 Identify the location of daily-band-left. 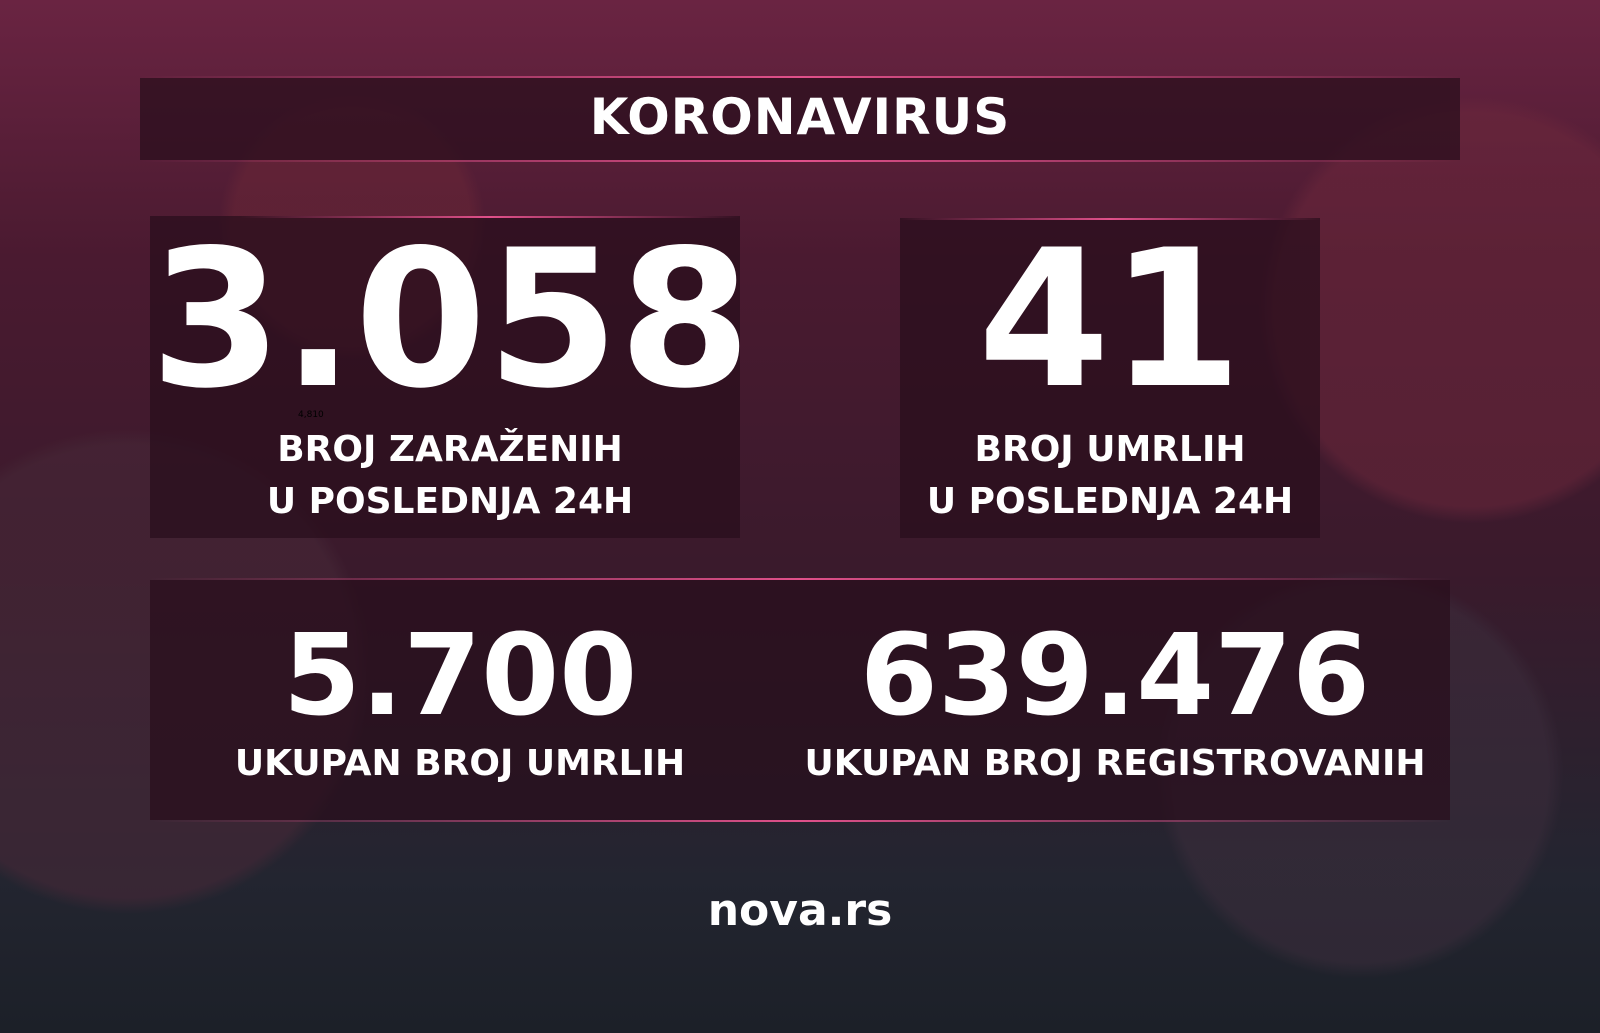
(445, 377).